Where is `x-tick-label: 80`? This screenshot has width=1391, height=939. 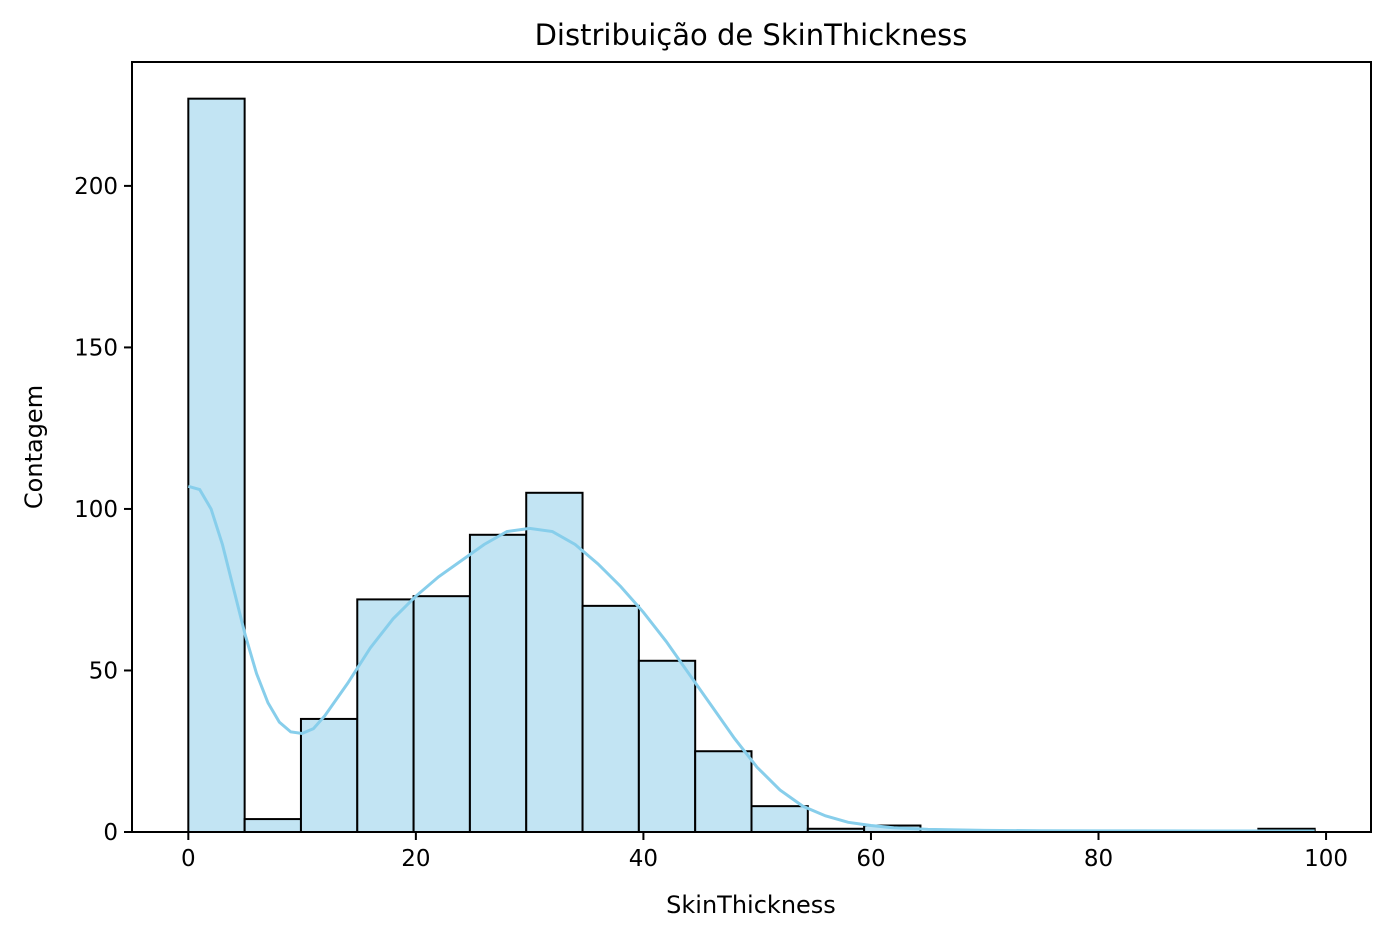 x-tick-label: 80 is located at coordinates (1098, 859).